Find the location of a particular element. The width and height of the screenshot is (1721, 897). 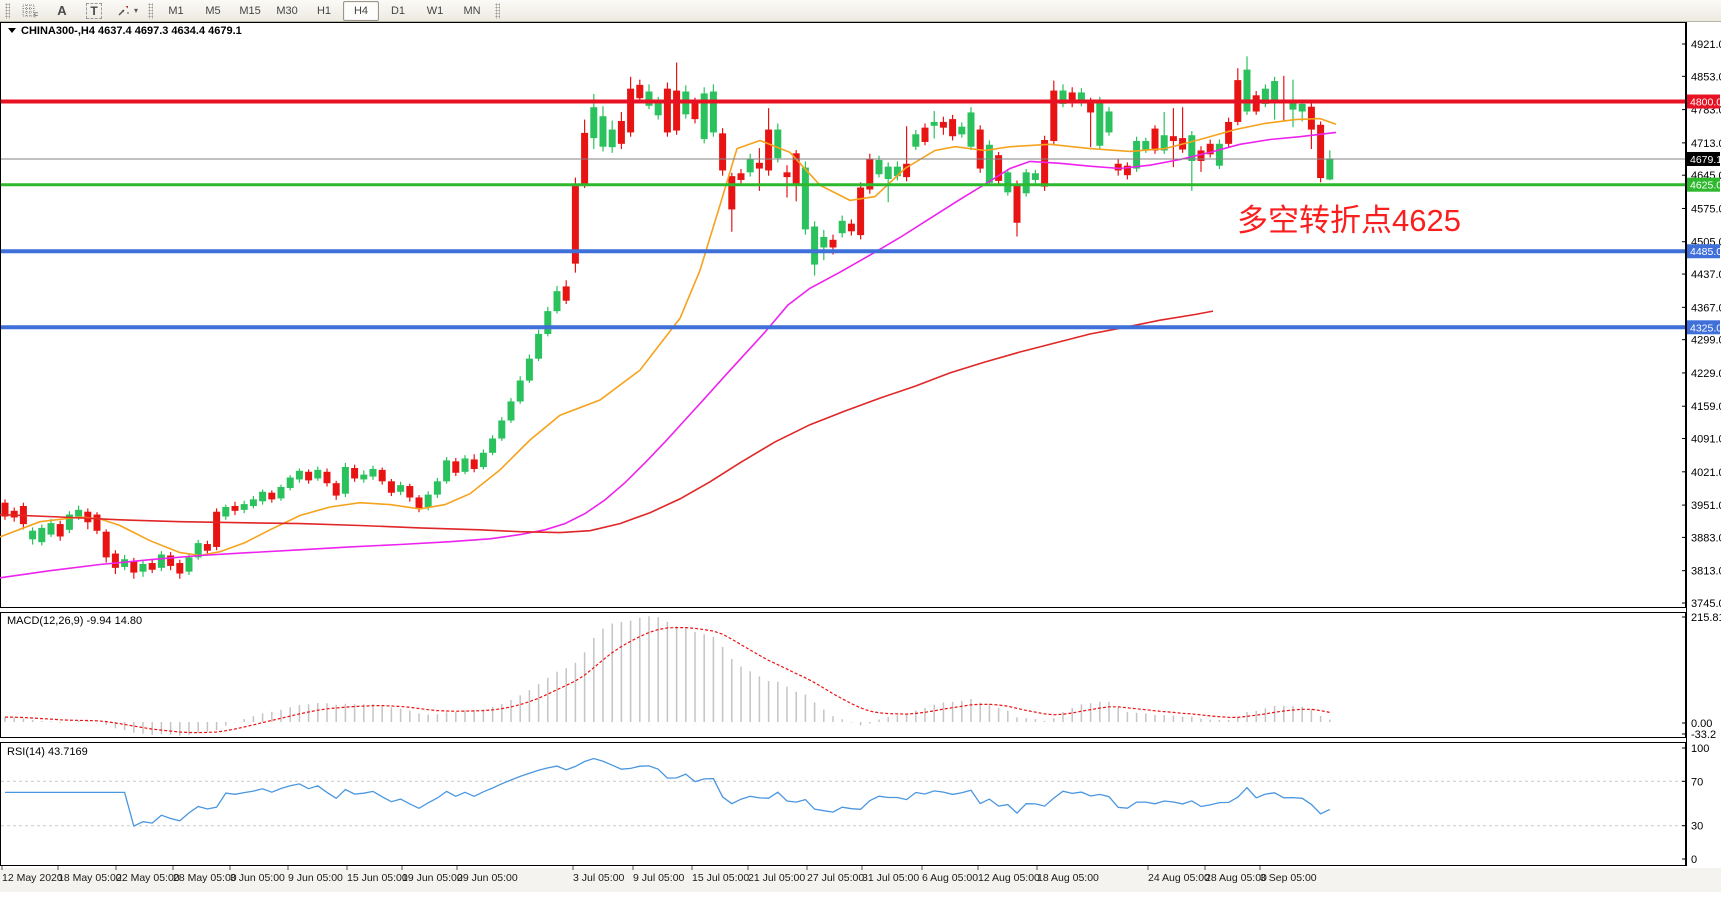

time-tick-label: 31 Jul 05:00 is located at coordinates (890, 878).